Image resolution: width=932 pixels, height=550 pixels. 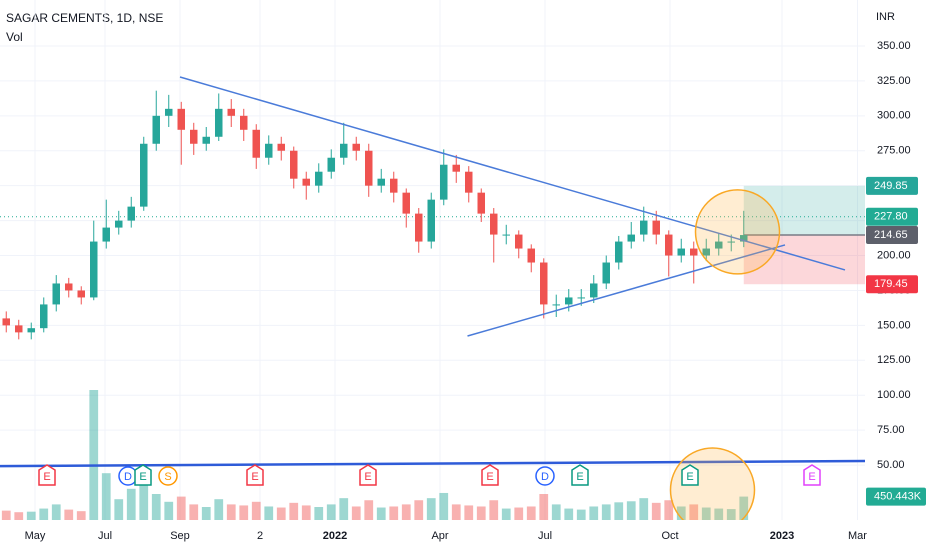 I want to click on price-label: 214.65, so click(x=891, y=235).